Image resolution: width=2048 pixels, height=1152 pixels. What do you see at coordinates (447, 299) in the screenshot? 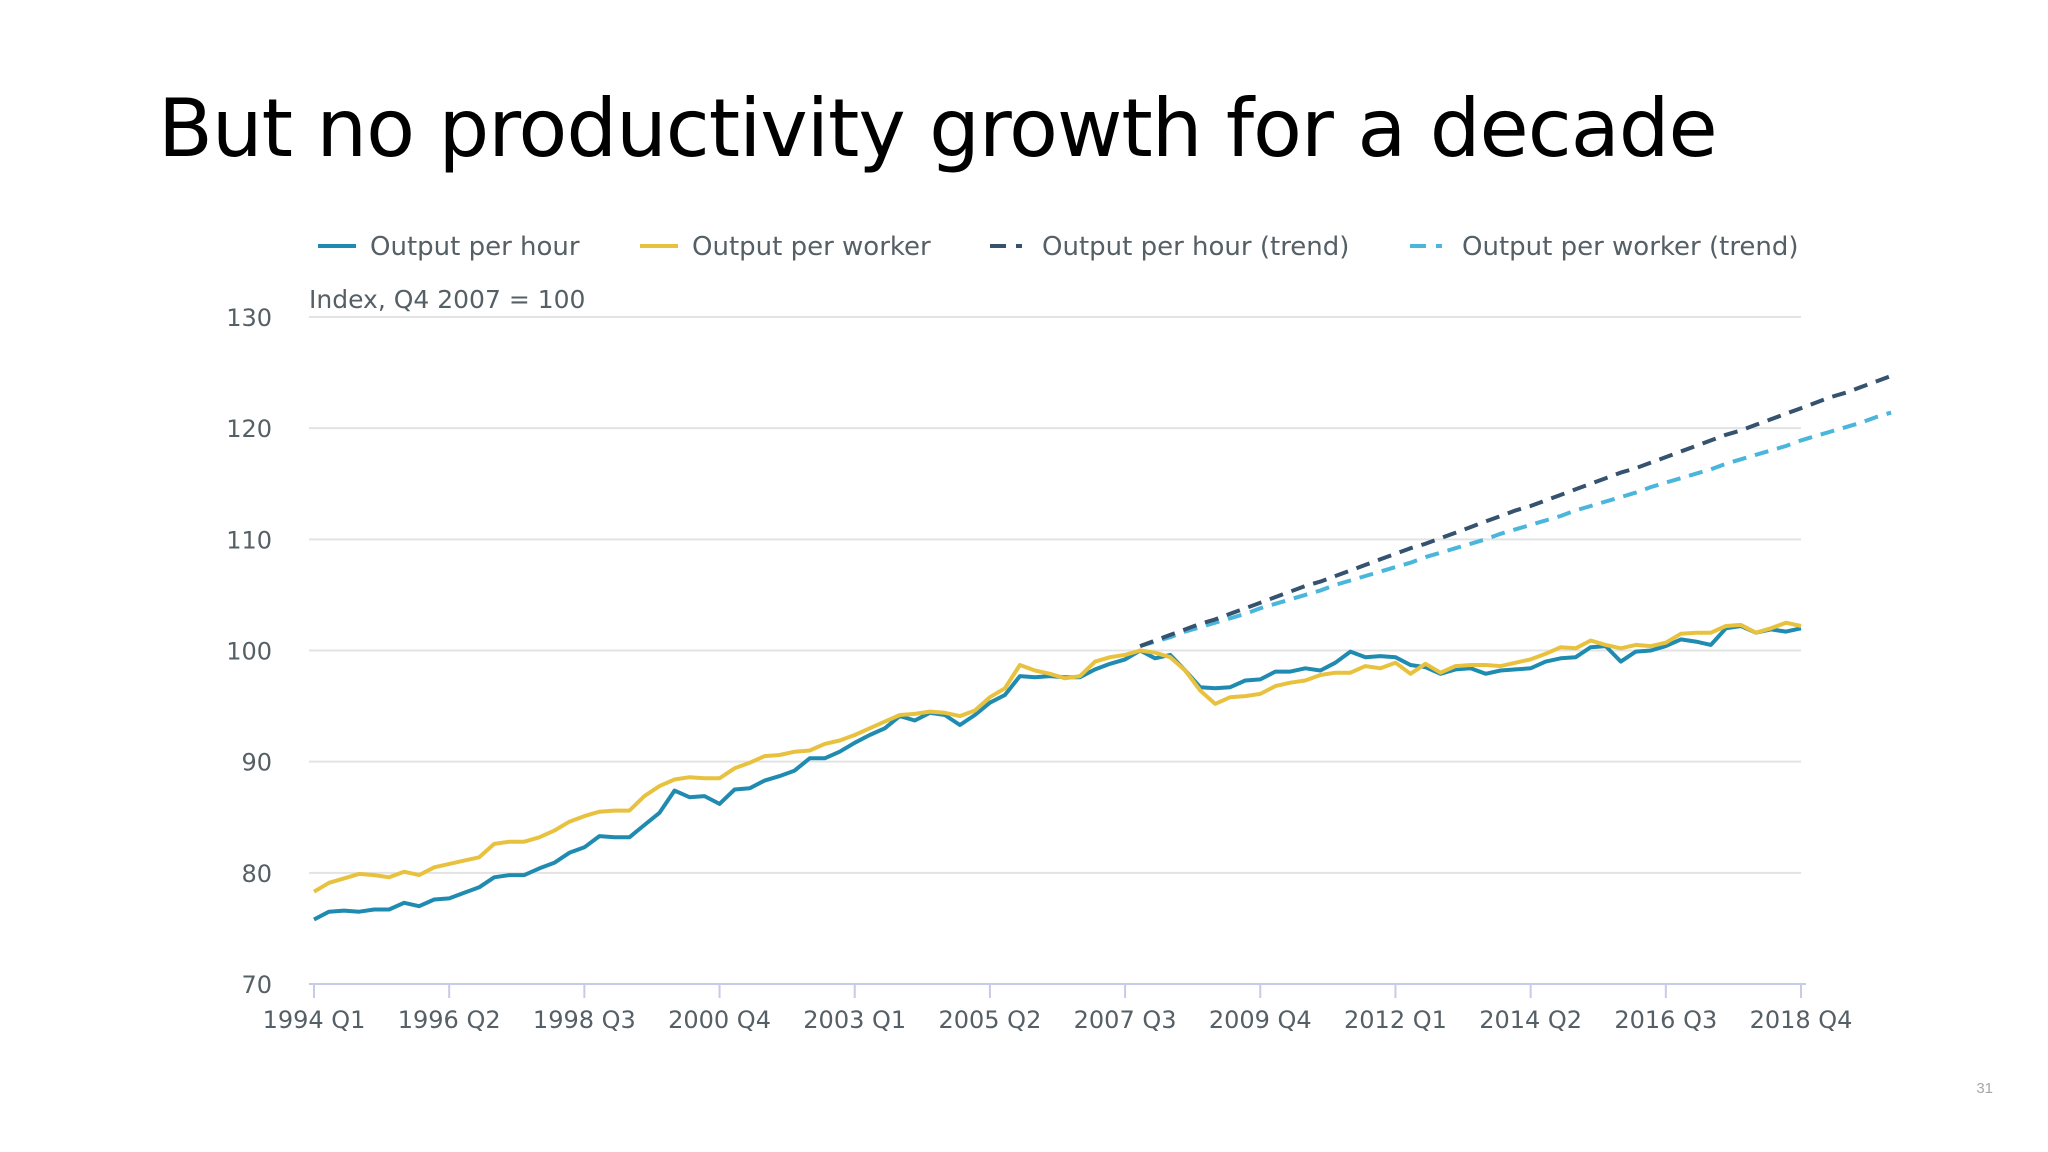
I see `index-annotation: Index, Q4 2007 = 100` at bounding box center [447, 299].